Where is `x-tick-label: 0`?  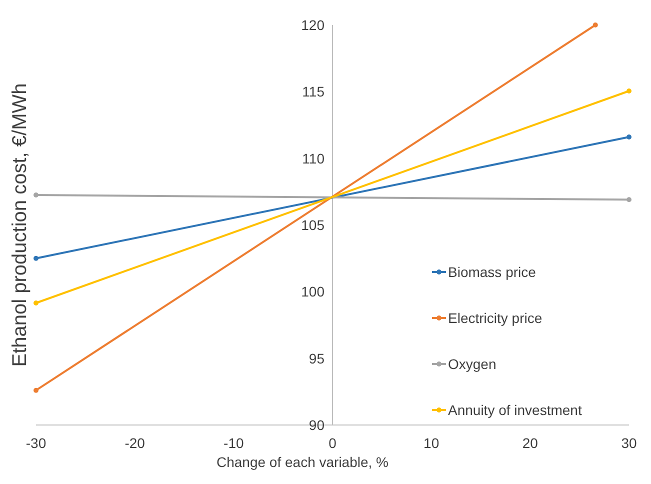 x-tick-label: 0 is located at coordinates (332, 443).